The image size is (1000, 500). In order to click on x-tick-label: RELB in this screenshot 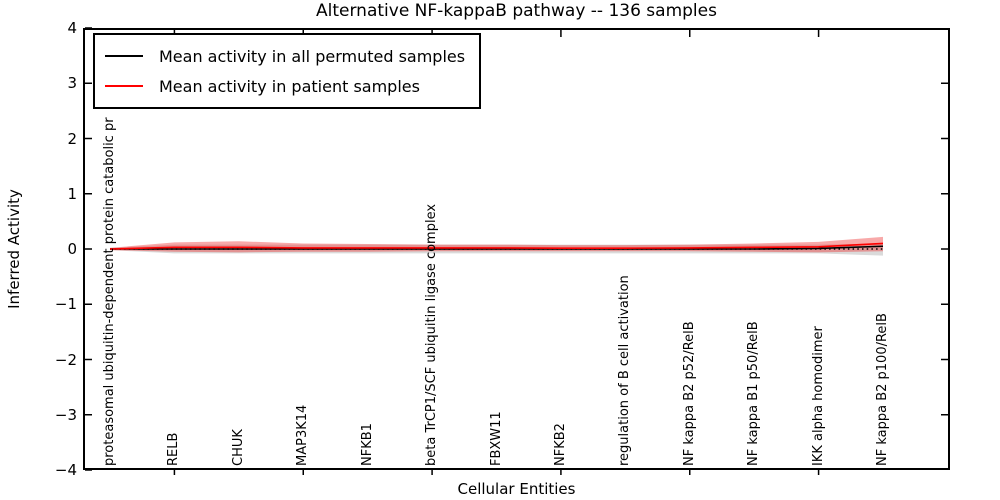, I will do `click(174, 449)`.